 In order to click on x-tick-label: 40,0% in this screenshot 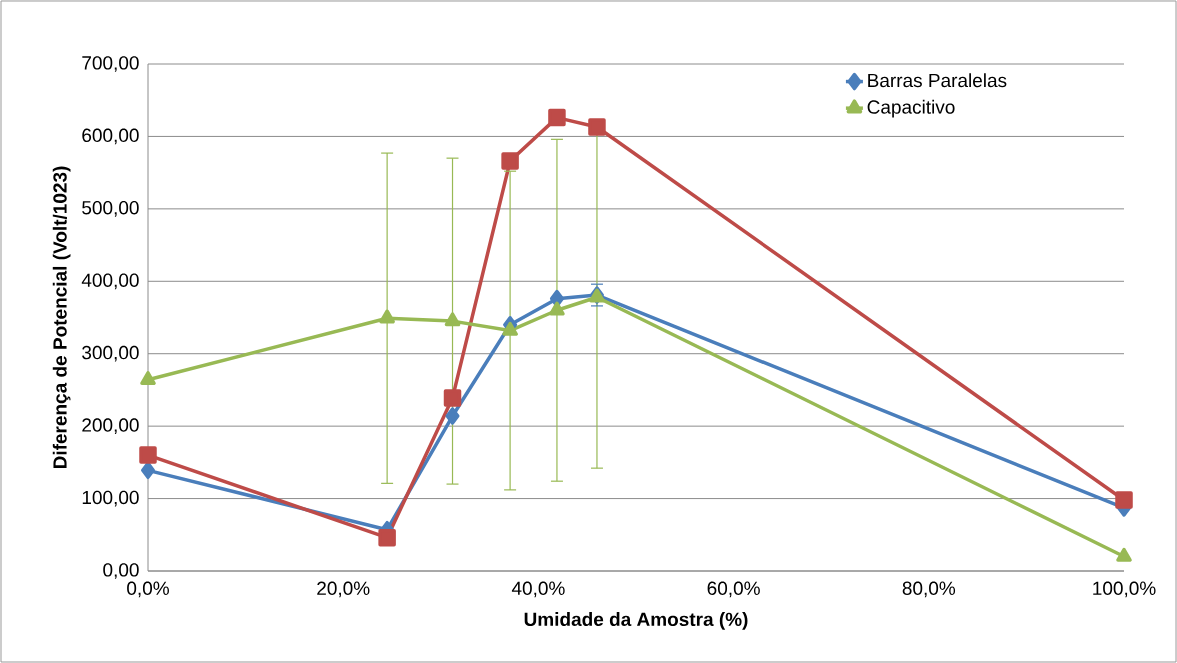, I will do `click(538, 589)`.